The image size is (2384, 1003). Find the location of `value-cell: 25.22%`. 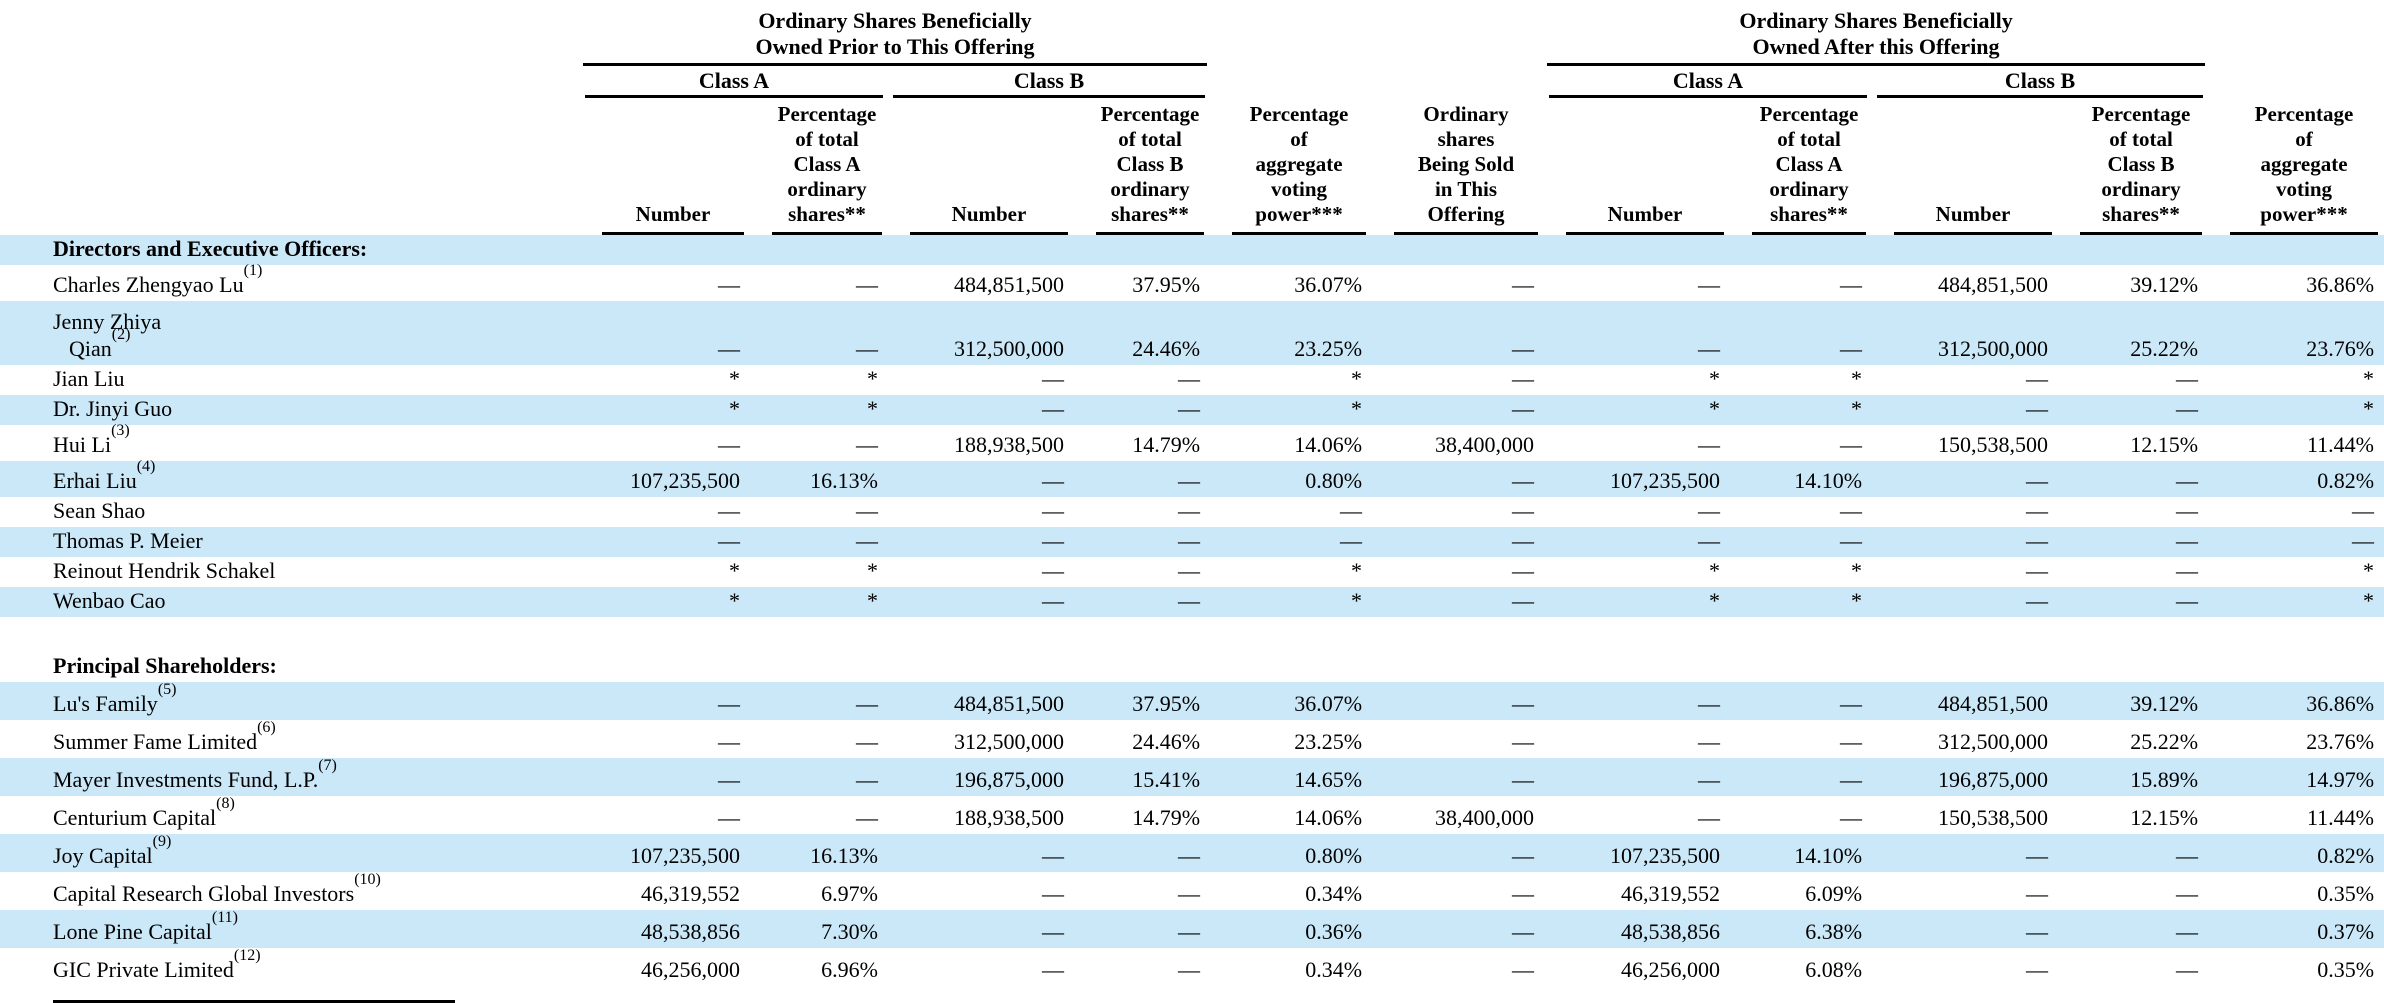

value-cell: 25.22% is located at coordinates (2164, 741).